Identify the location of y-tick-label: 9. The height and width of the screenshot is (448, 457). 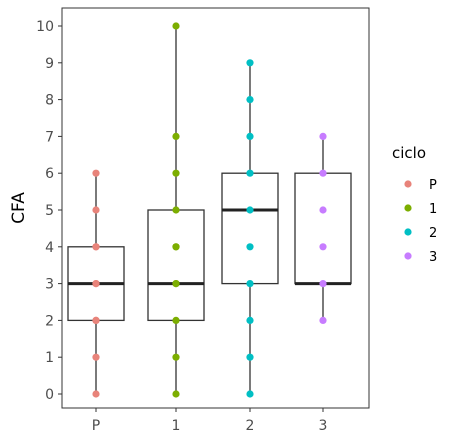
(49, 64).